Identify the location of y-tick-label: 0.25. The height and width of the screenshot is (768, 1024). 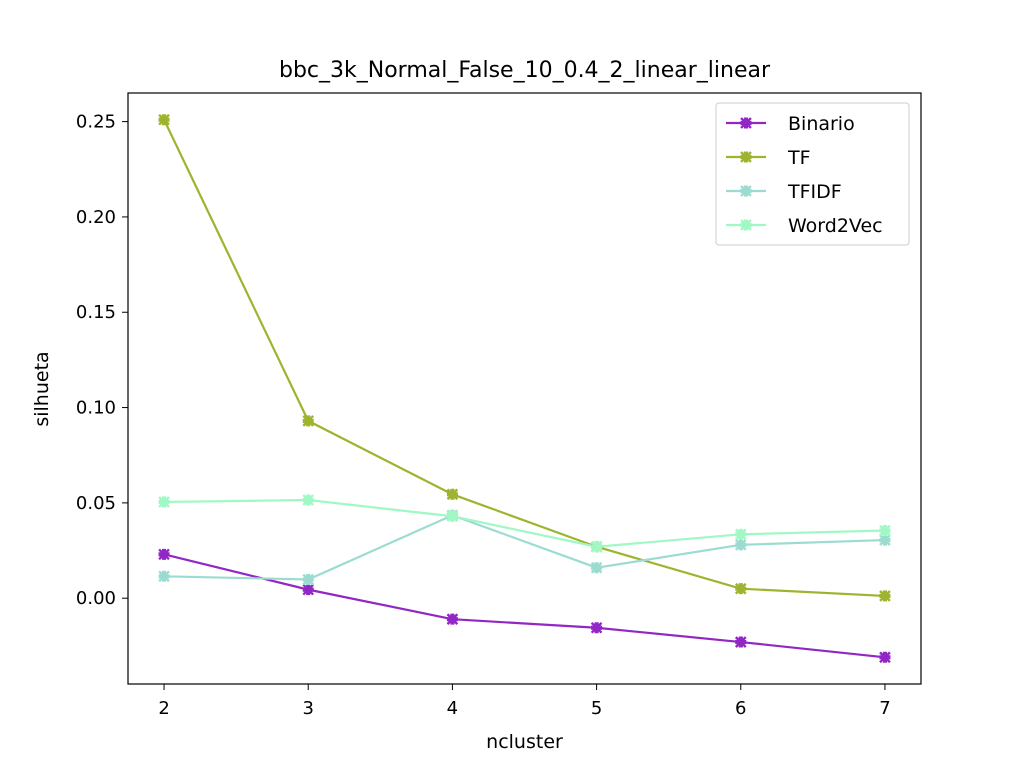
(96, 122).